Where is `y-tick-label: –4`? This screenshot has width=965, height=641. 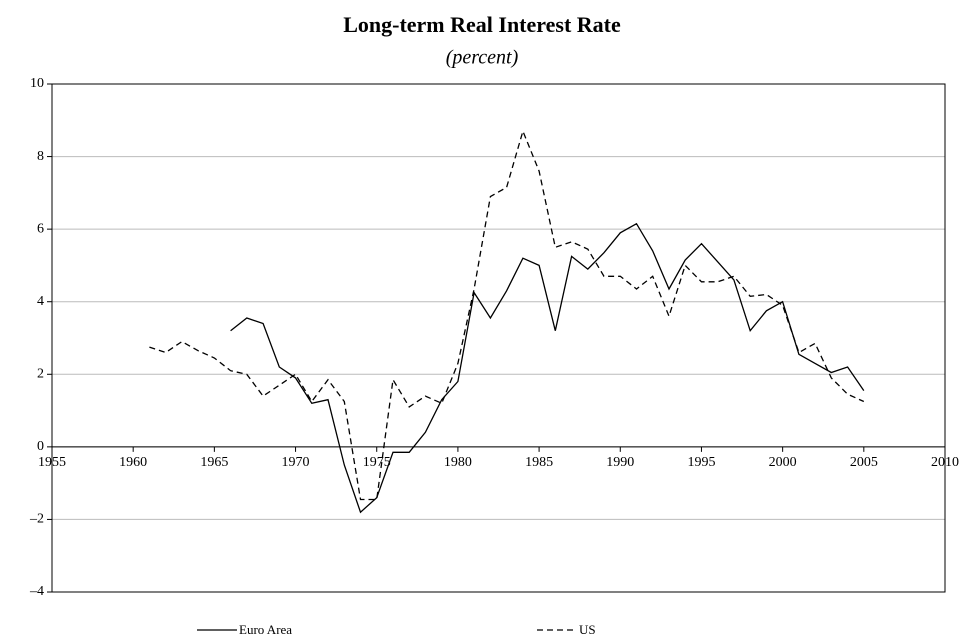
y-tick-label: –4 is located at coordinates (36, 591).